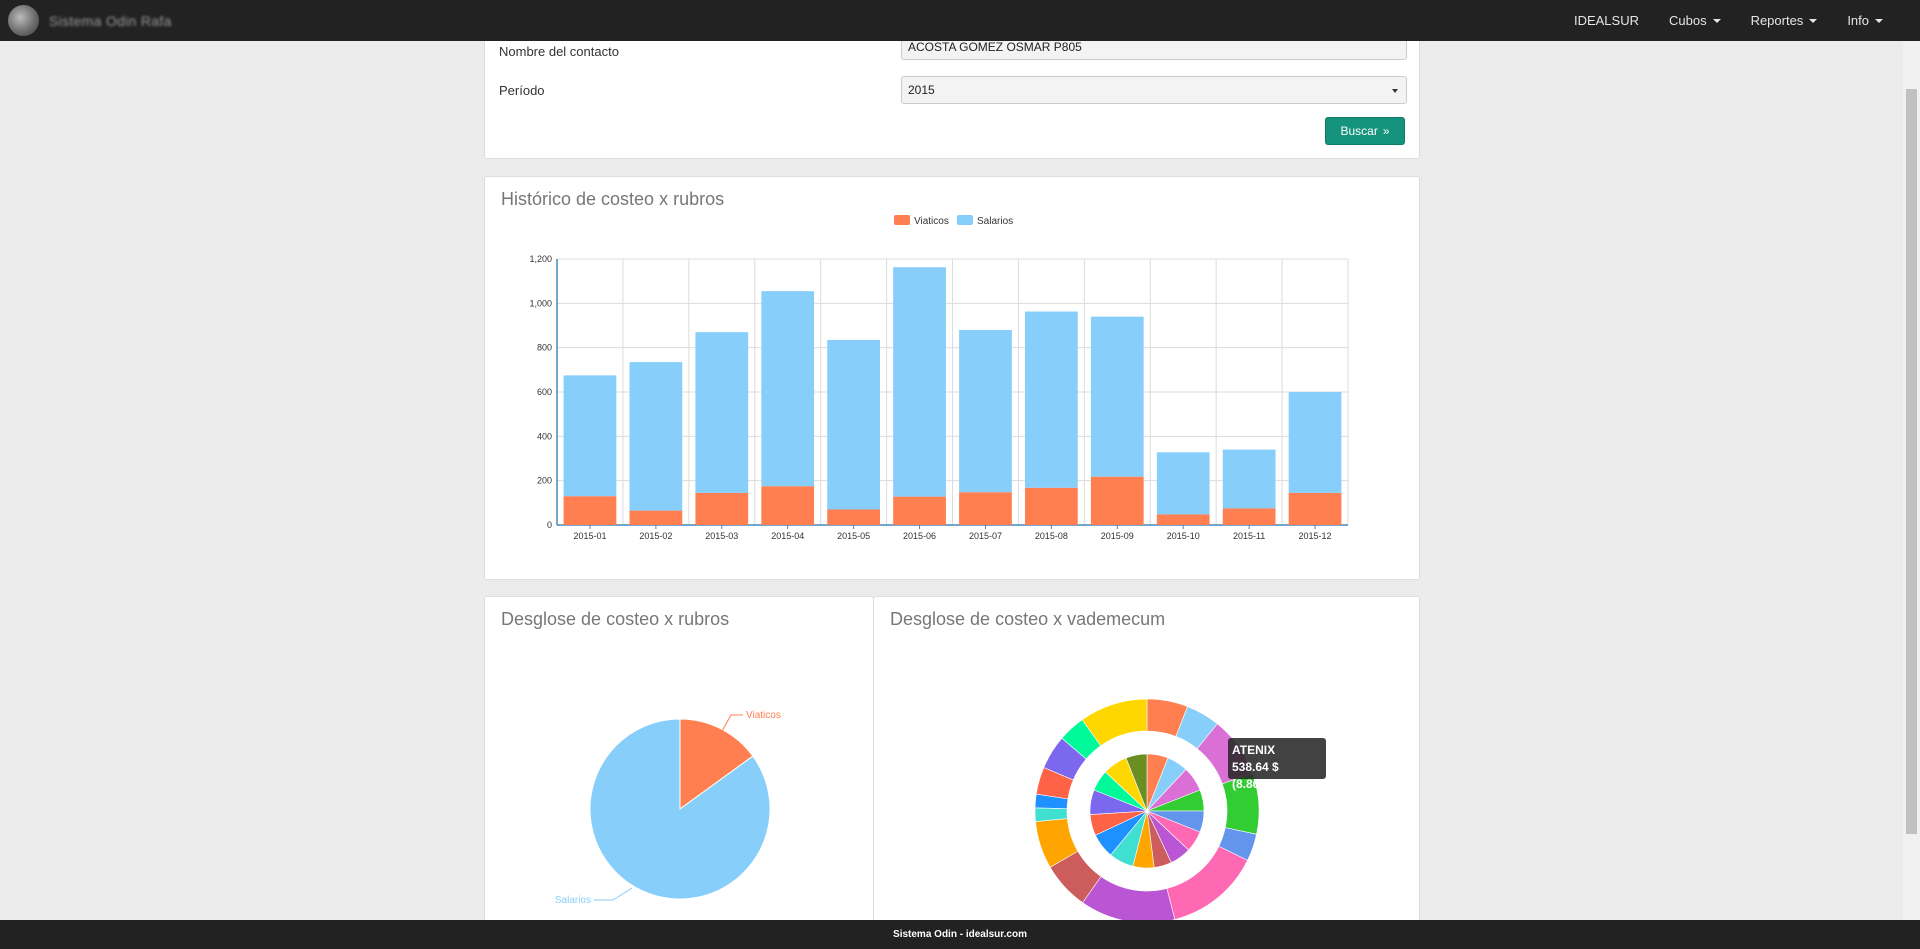 Image resolution: width=1920 pixels, height=949 pixels. I want to click on nav-item-info: Info, so click(1865, 20).